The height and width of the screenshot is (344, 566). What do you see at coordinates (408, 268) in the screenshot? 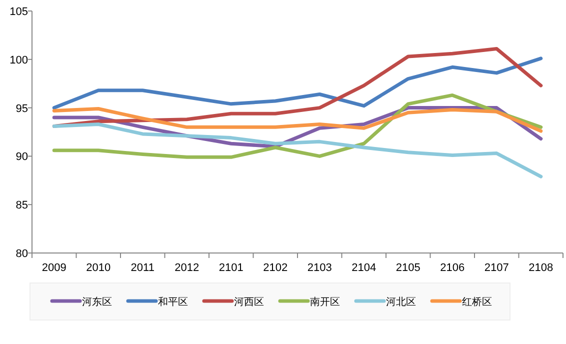
I see `x-tick-label: 2105` at bounding box center [408, 268].